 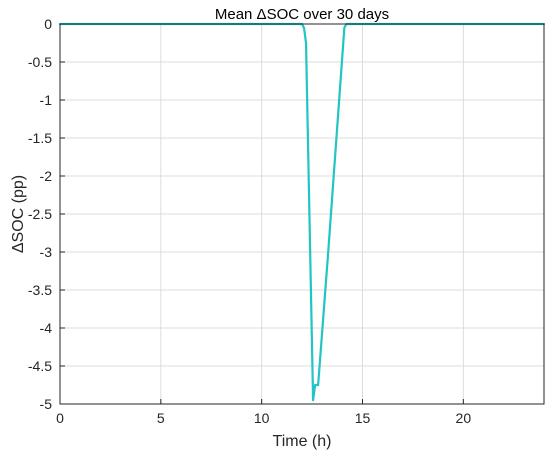 I want to click on x-axis-ticks: 0 5 10 15 20, so click(x=263, y=412).